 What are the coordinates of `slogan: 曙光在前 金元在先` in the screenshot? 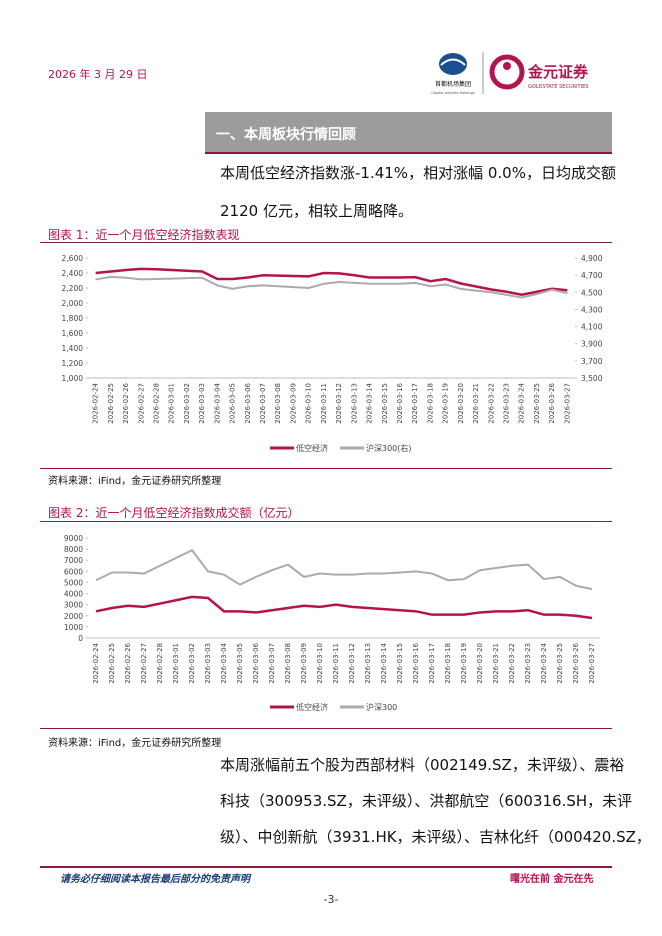 It's located at (552, 879).